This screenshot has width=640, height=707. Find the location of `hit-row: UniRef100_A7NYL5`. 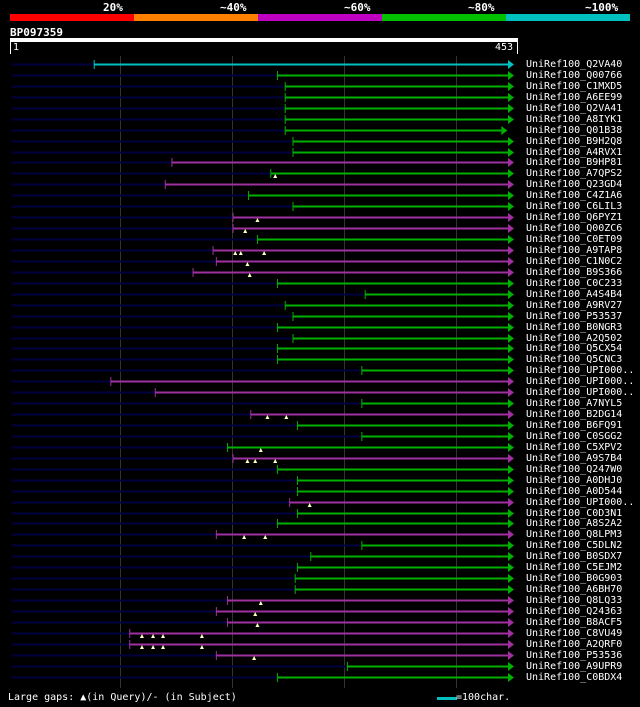

hit-row: UniRef100_A7NYL5 is located at coordinates (320, 403).